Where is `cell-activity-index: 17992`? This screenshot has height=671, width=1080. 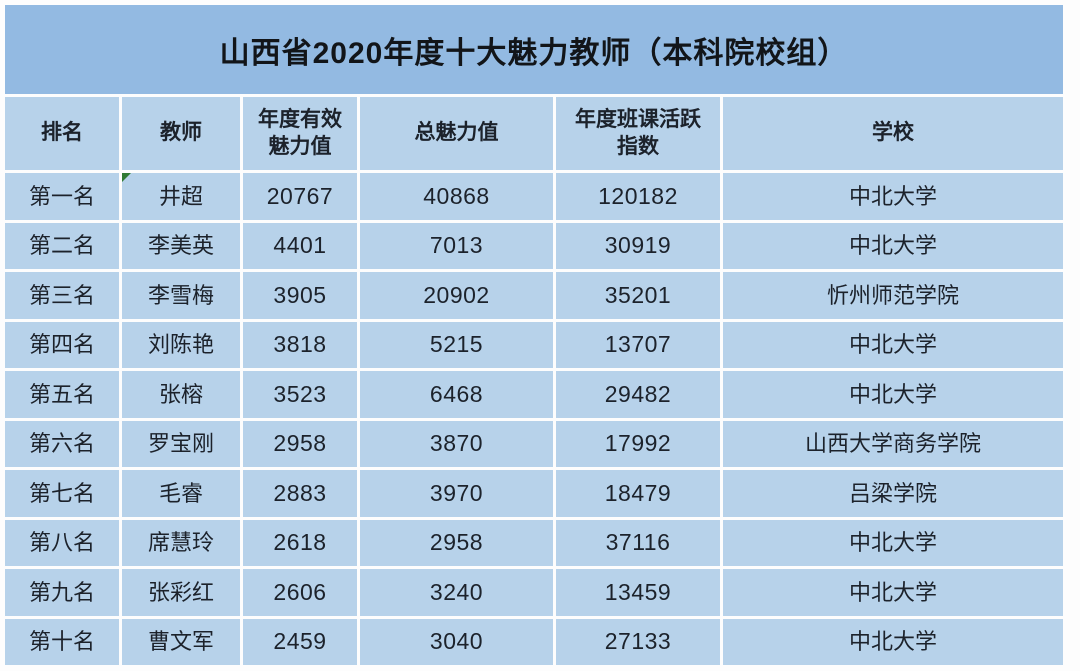 cell-activity-index: 17992 is located at coordinates (638, 443).